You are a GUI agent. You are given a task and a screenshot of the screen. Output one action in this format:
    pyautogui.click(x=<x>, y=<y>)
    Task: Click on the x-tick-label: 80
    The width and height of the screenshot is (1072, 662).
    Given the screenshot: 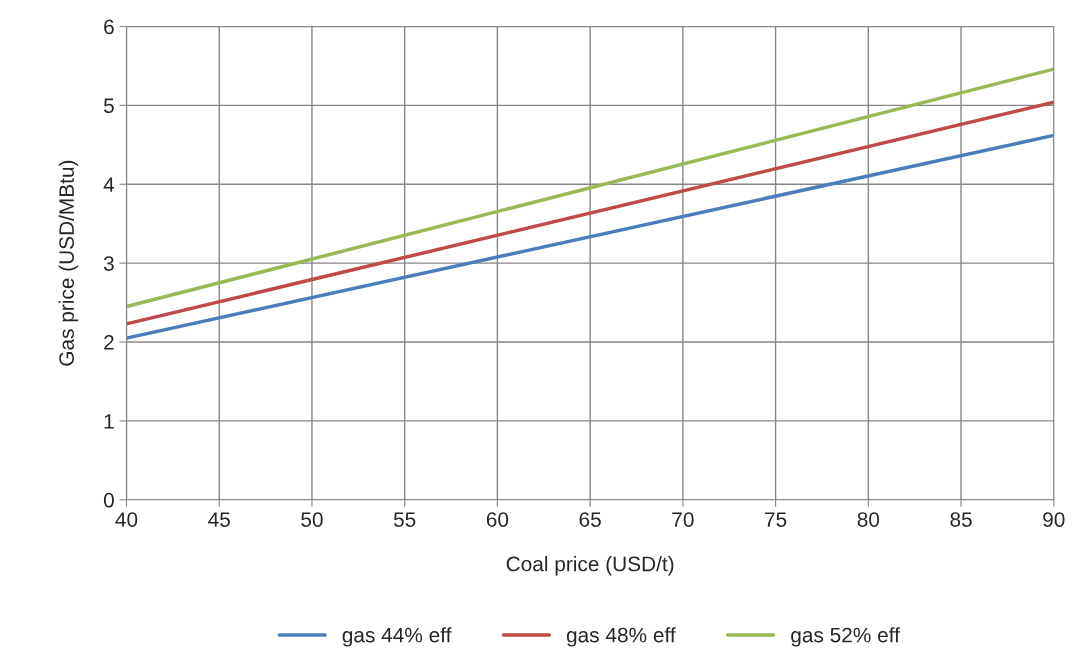 What is the action you would take?
    pyautogui.click(x=868, y=519)
    